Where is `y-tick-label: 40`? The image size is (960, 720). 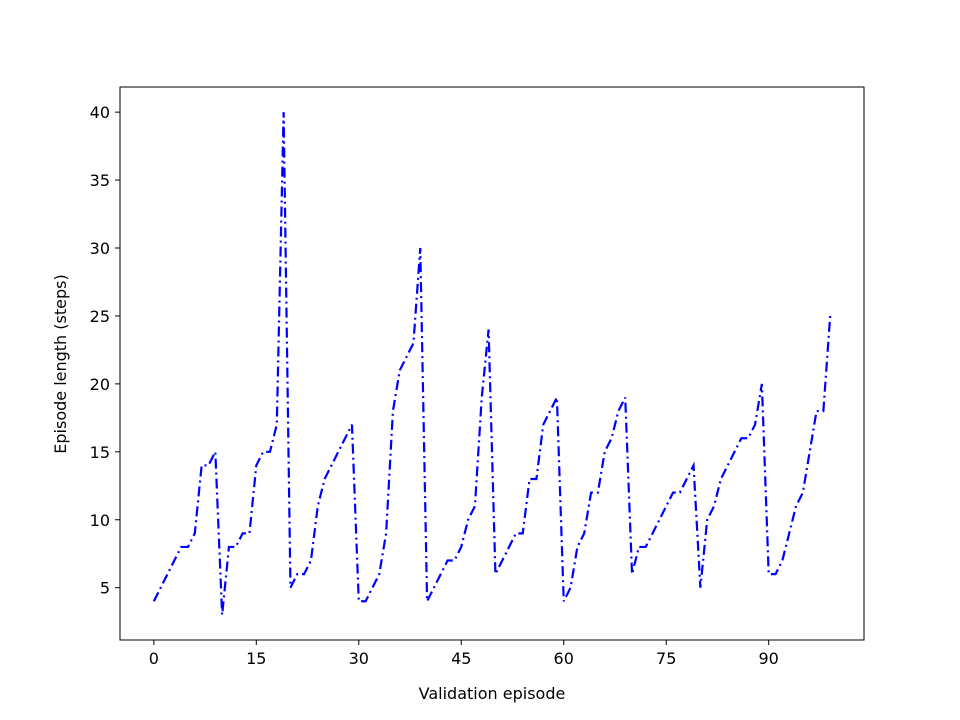
y-tick-label: 40 is located at coordinates (100, 112).